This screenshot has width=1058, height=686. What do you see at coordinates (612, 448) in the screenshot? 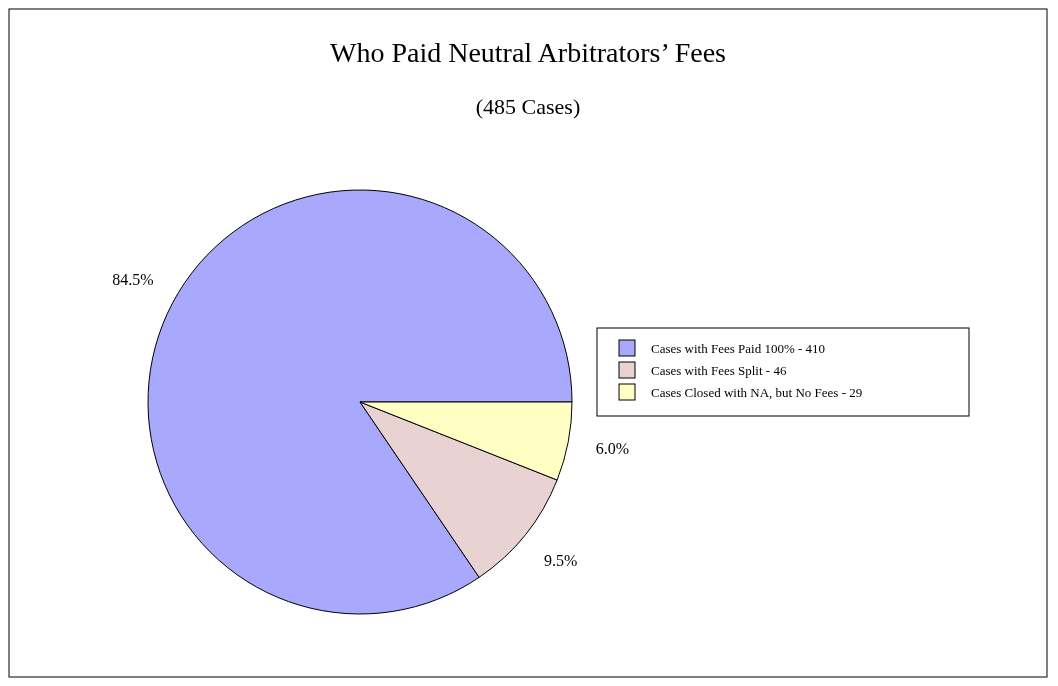
I see `data-label: 6.0%` at bounding box center [612, 448].